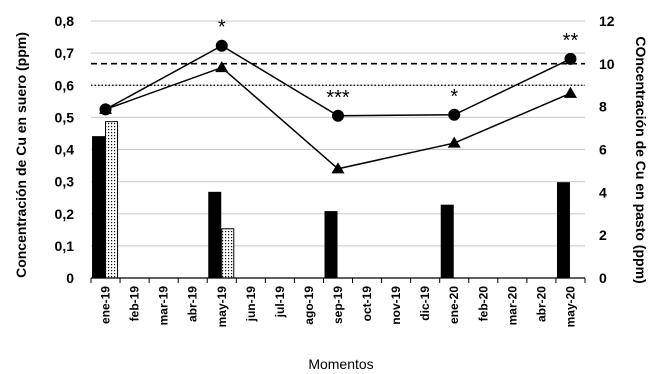  I want to click on x-tick-label: nov-19, so click(396, 305).